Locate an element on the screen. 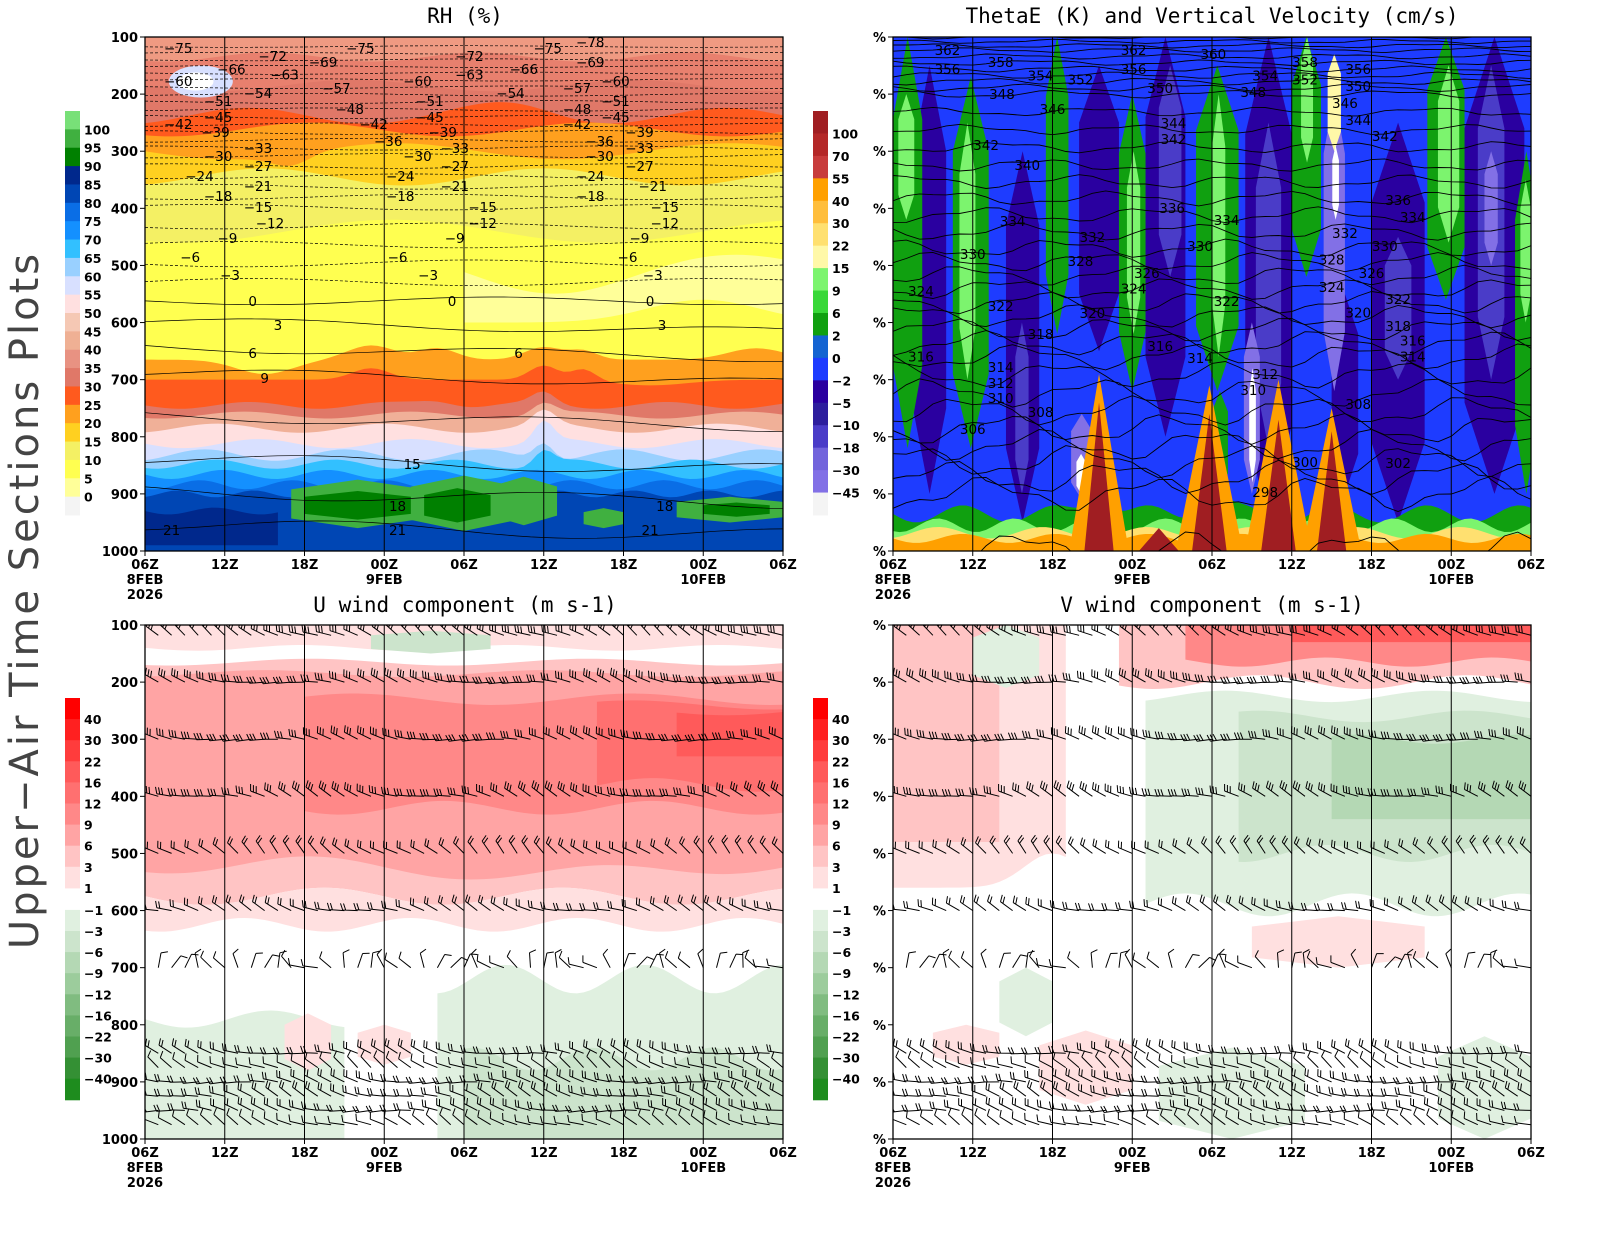 The image size is (1600, 1236). contour-label: −63 is located at coordinates (284, 76).